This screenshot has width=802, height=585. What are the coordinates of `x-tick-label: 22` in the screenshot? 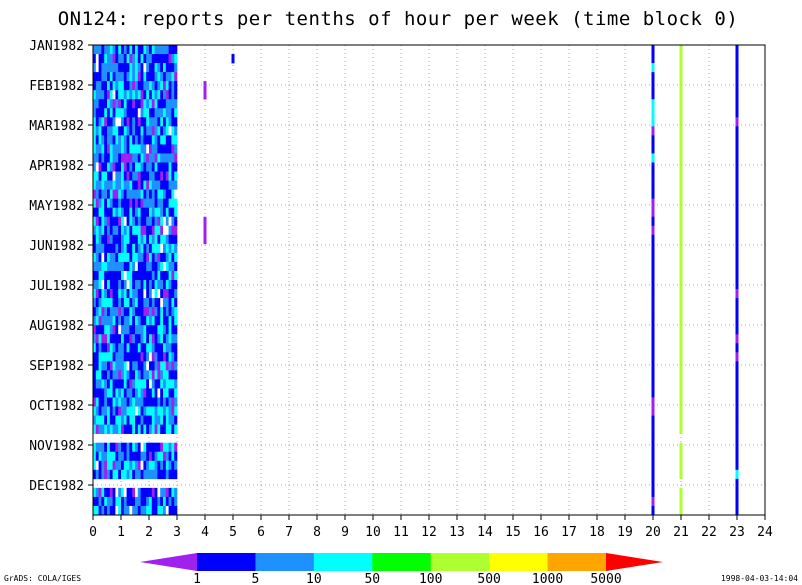 It's located at (709, 532).